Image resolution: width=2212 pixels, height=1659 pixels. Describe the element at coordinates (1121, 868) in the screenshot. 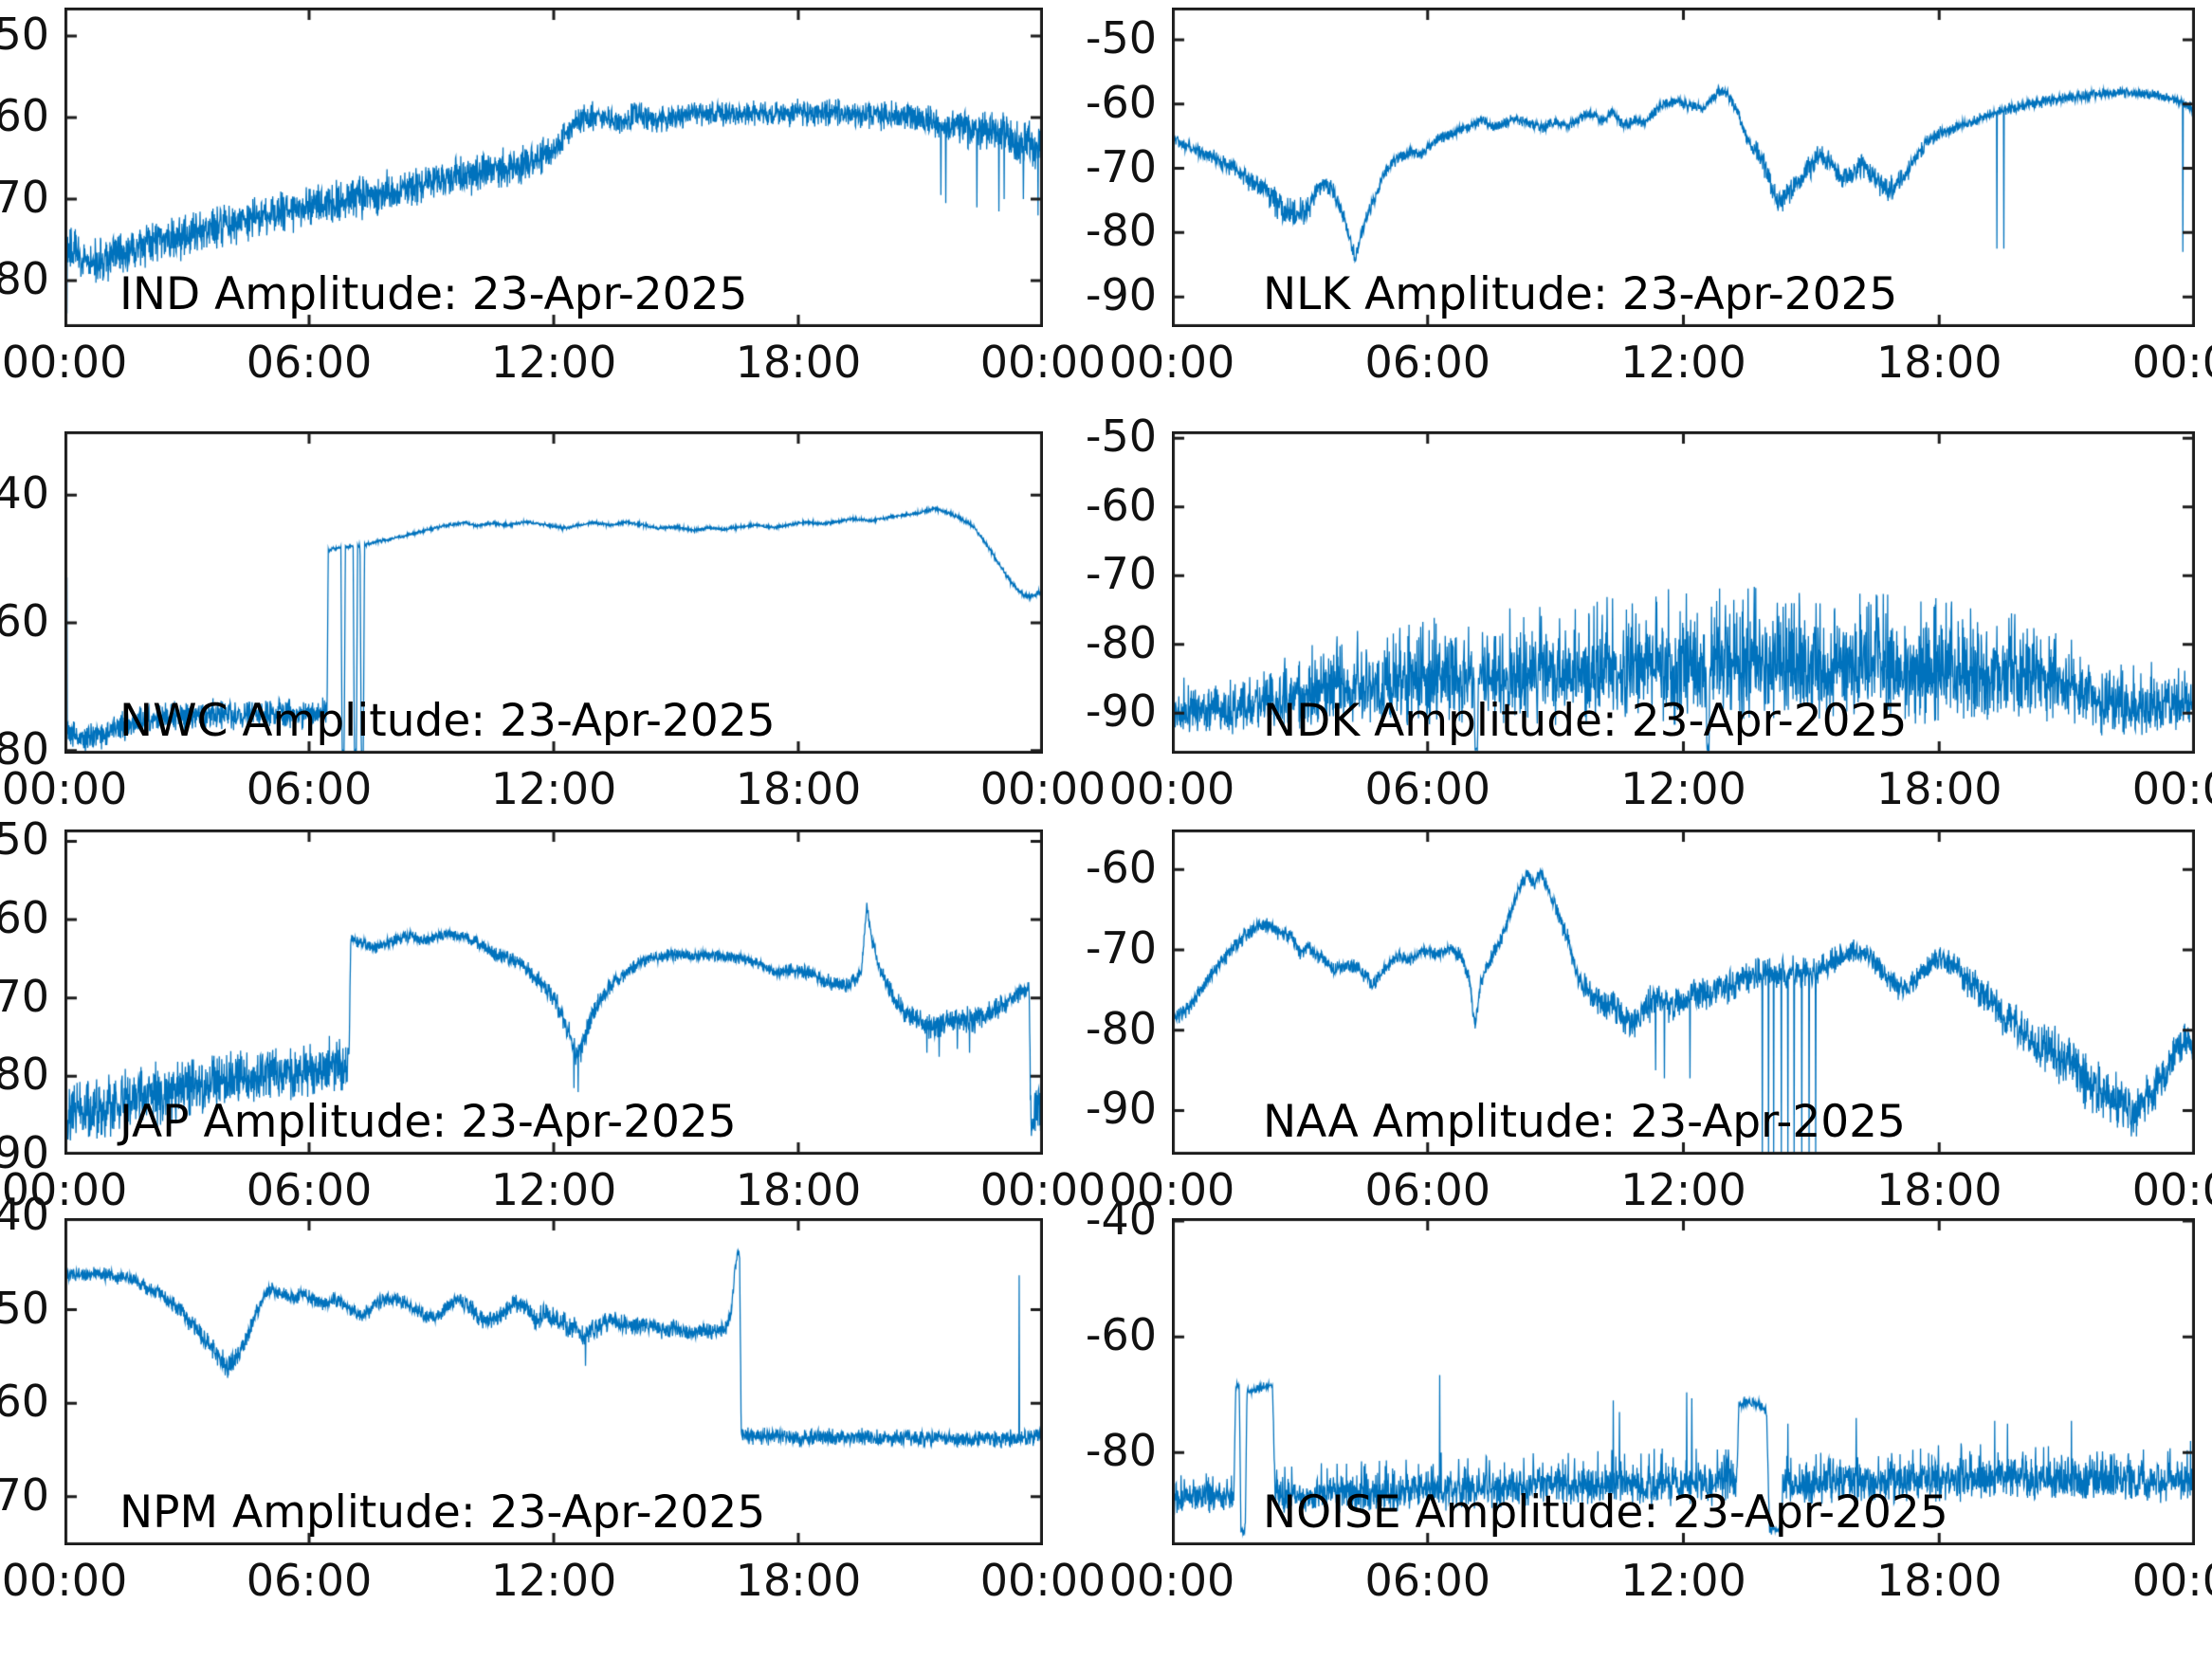

I see `y-tick-label-naa-0: -60` at that location.